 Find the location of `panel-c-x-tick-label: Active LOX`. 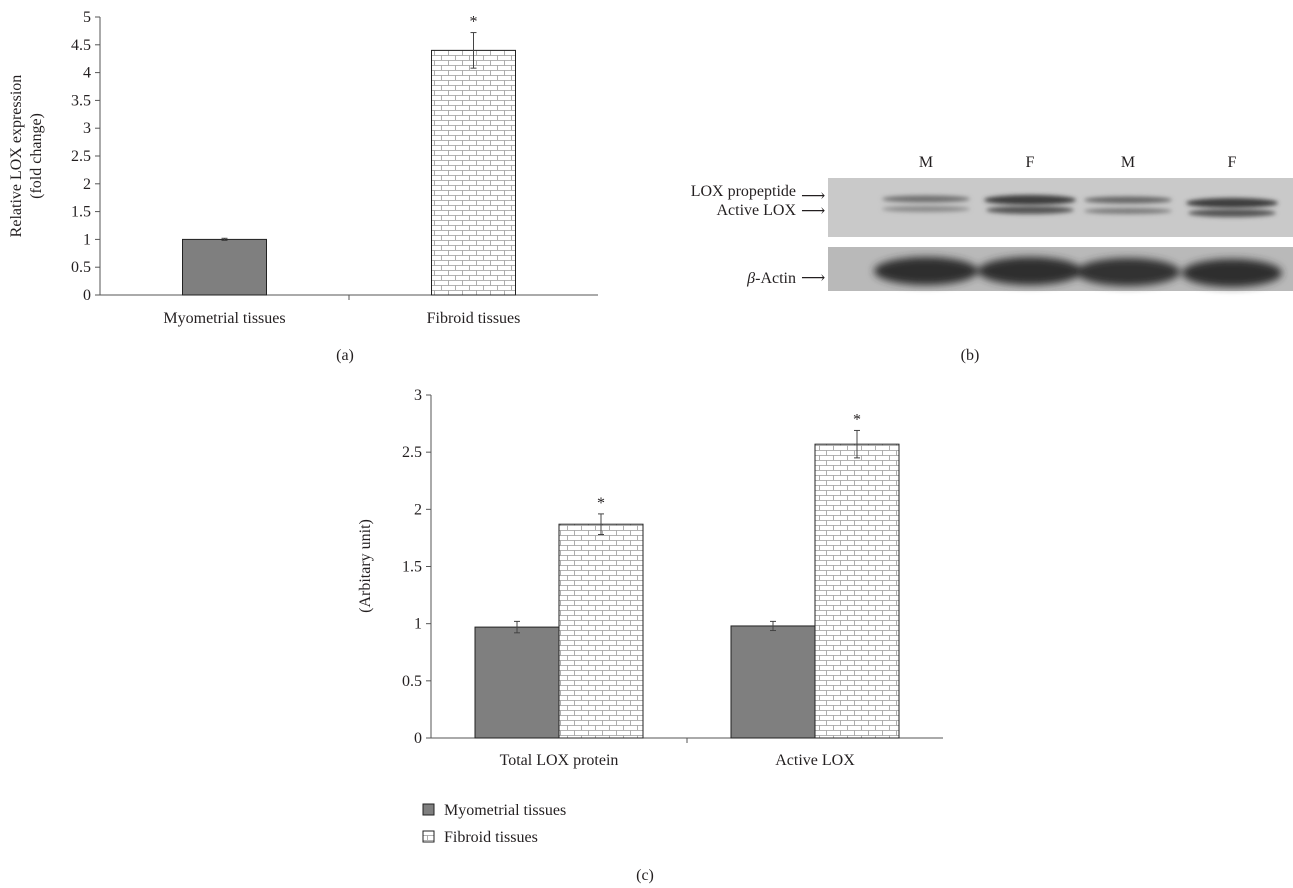

panel-c-x-tick-label: Active LOX is located at coordinates (815, 760).